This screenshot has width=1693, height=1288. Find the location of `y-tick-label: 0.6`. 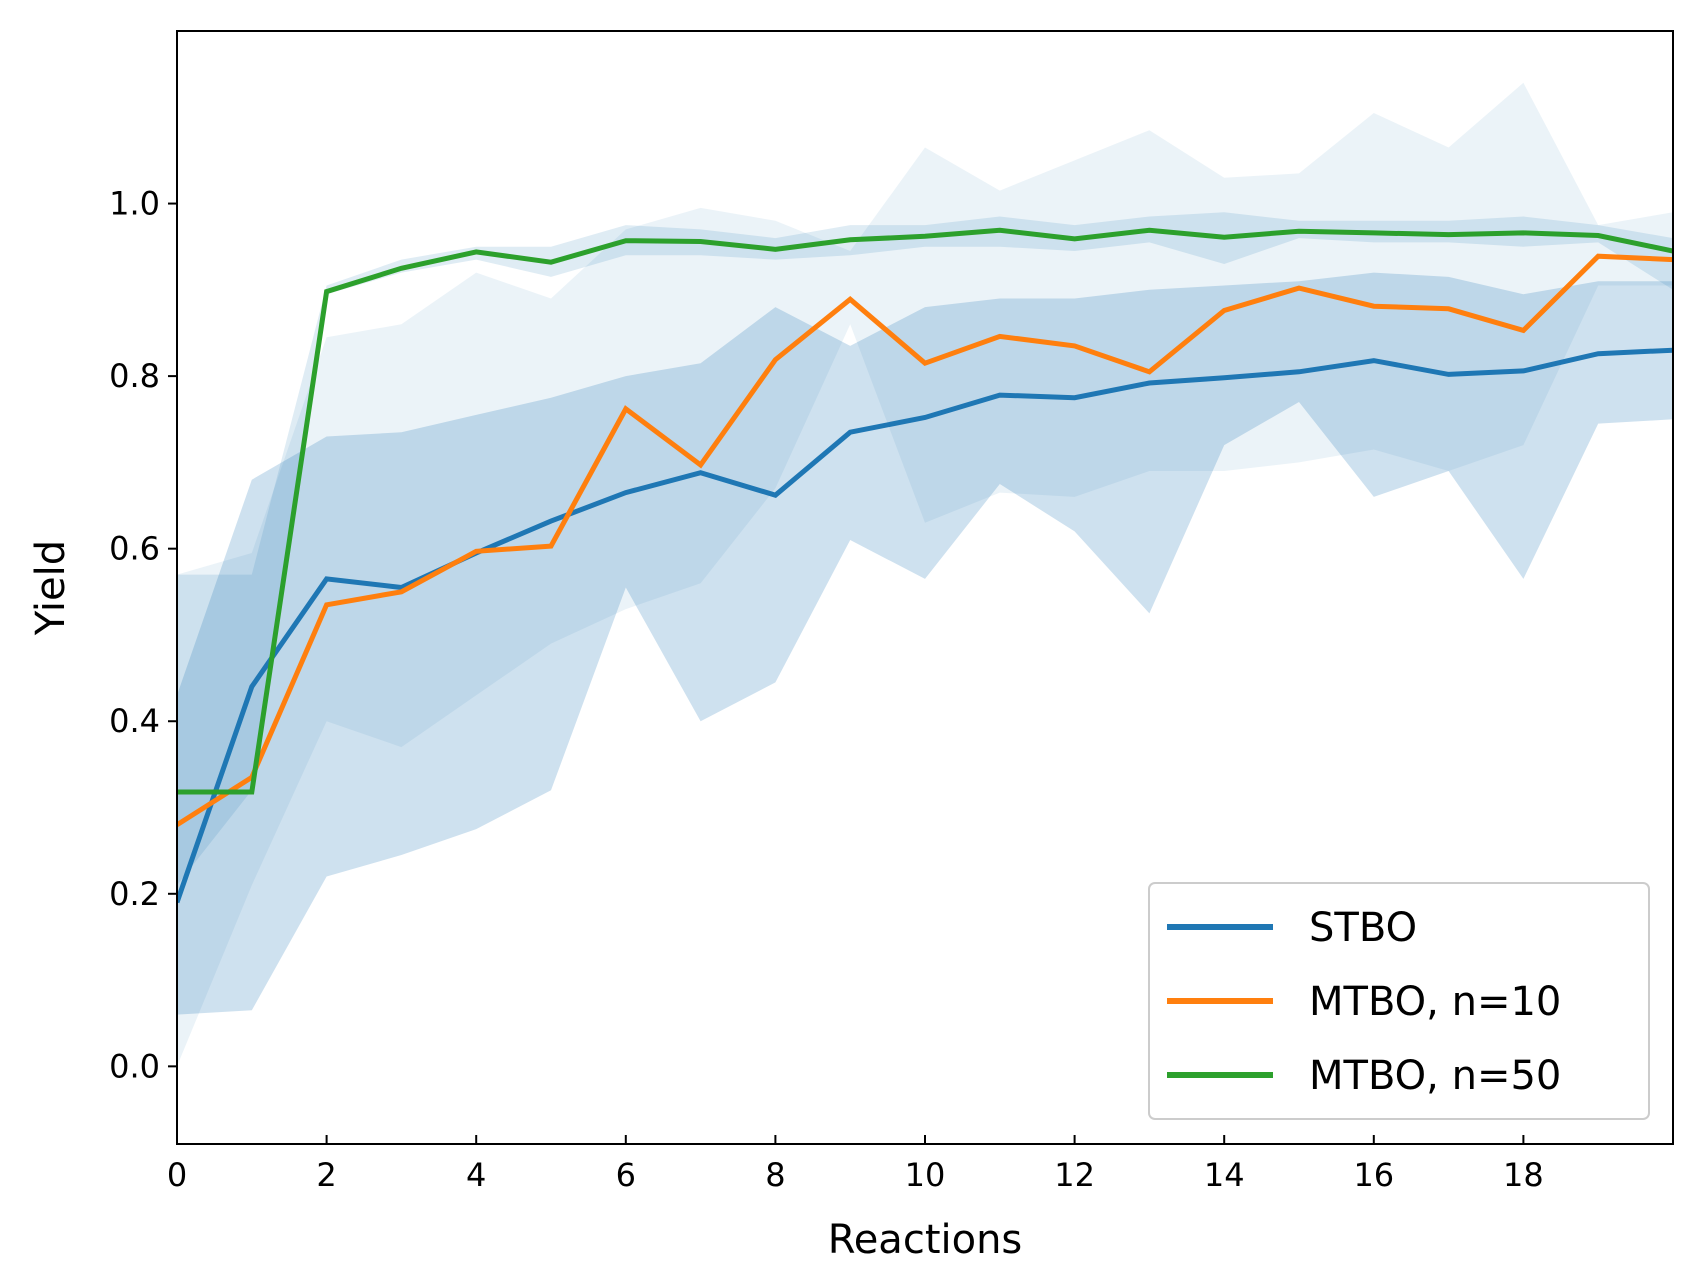

y-tick-label: 0.6 is located at coordinates (134, 549).